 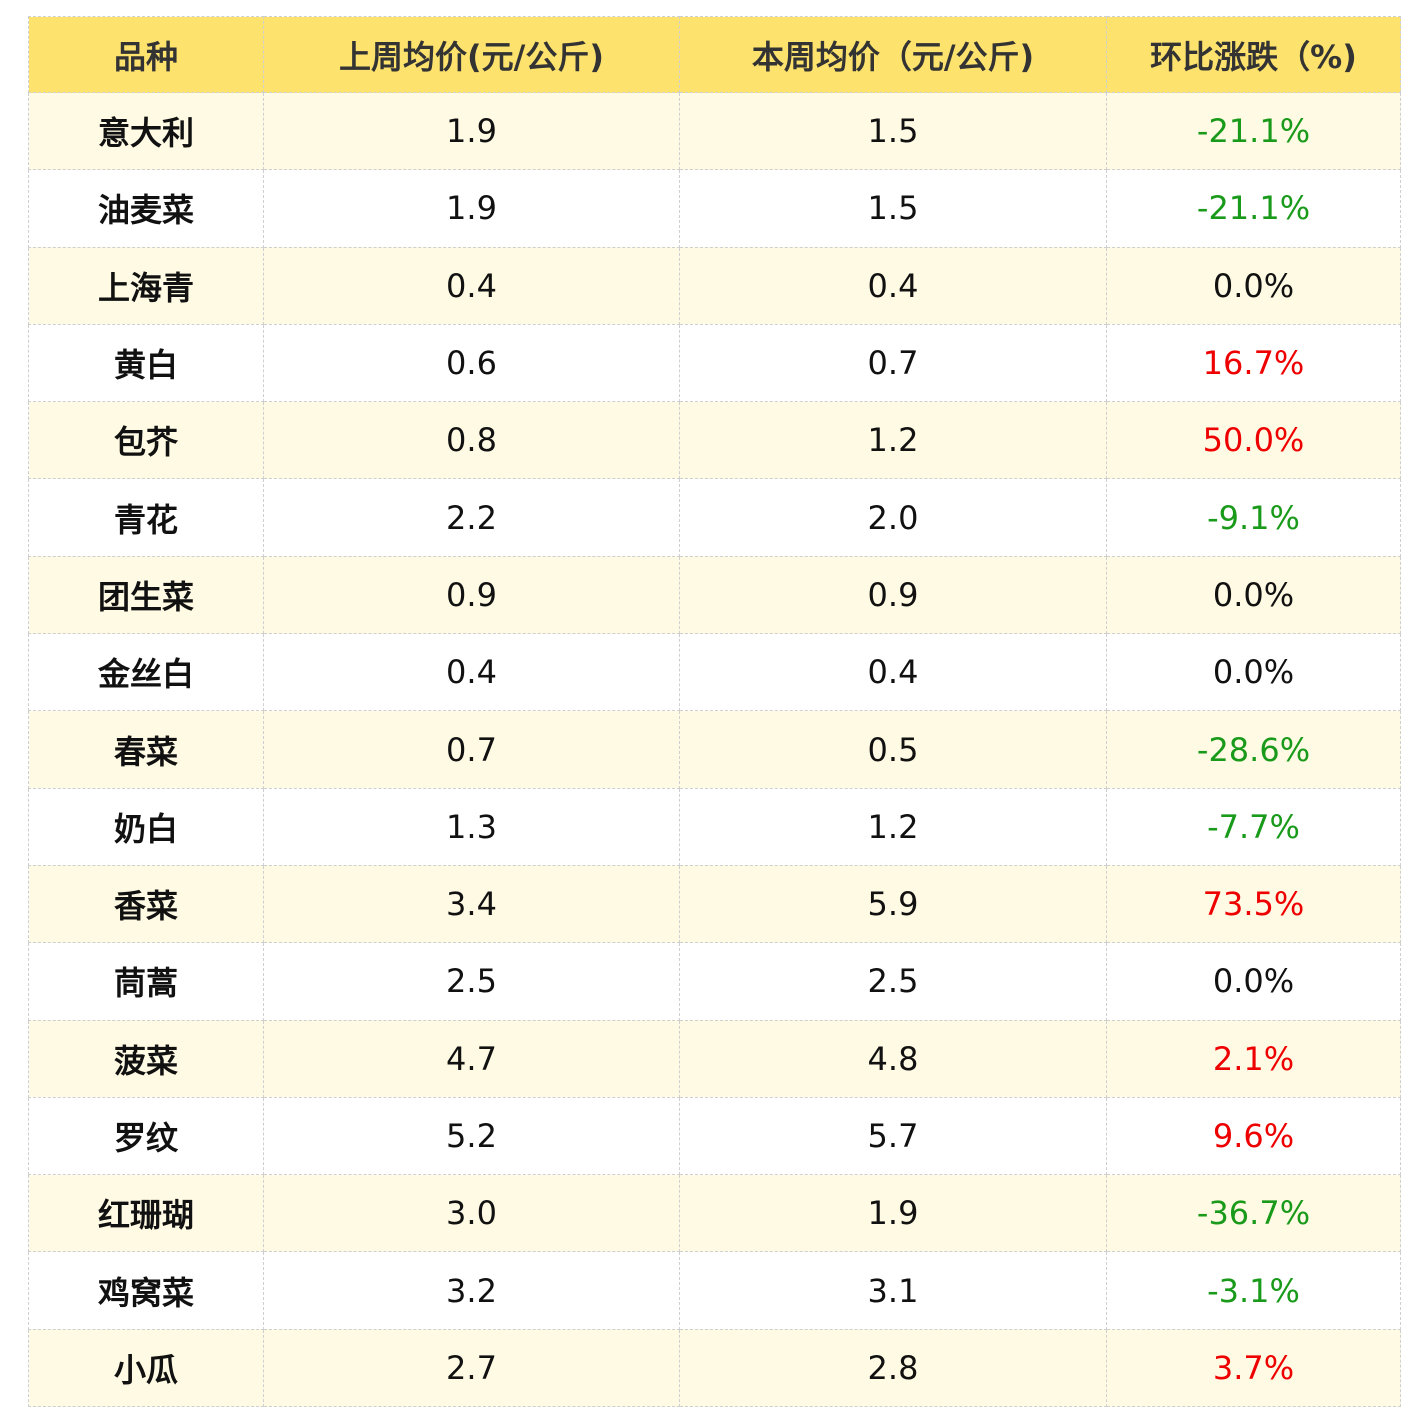 What do you see at coordinates (146, 1213) in the screenshot?
I see `variety-cell: 红珊瑚` at bounding box center [146, 1213].